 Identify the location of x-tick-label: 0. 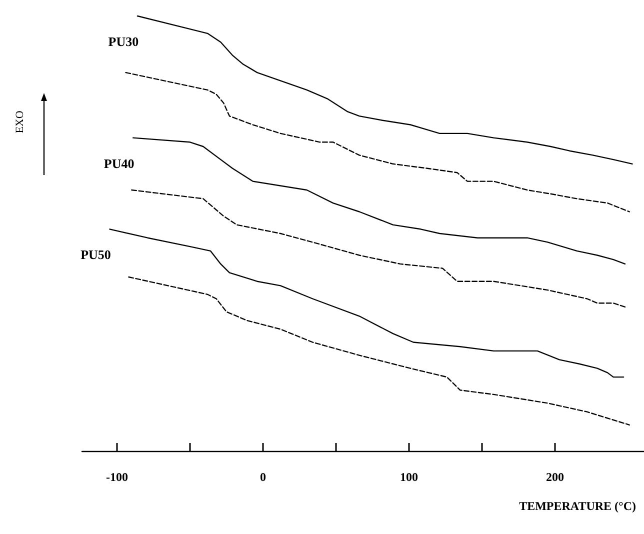
(263, 477).